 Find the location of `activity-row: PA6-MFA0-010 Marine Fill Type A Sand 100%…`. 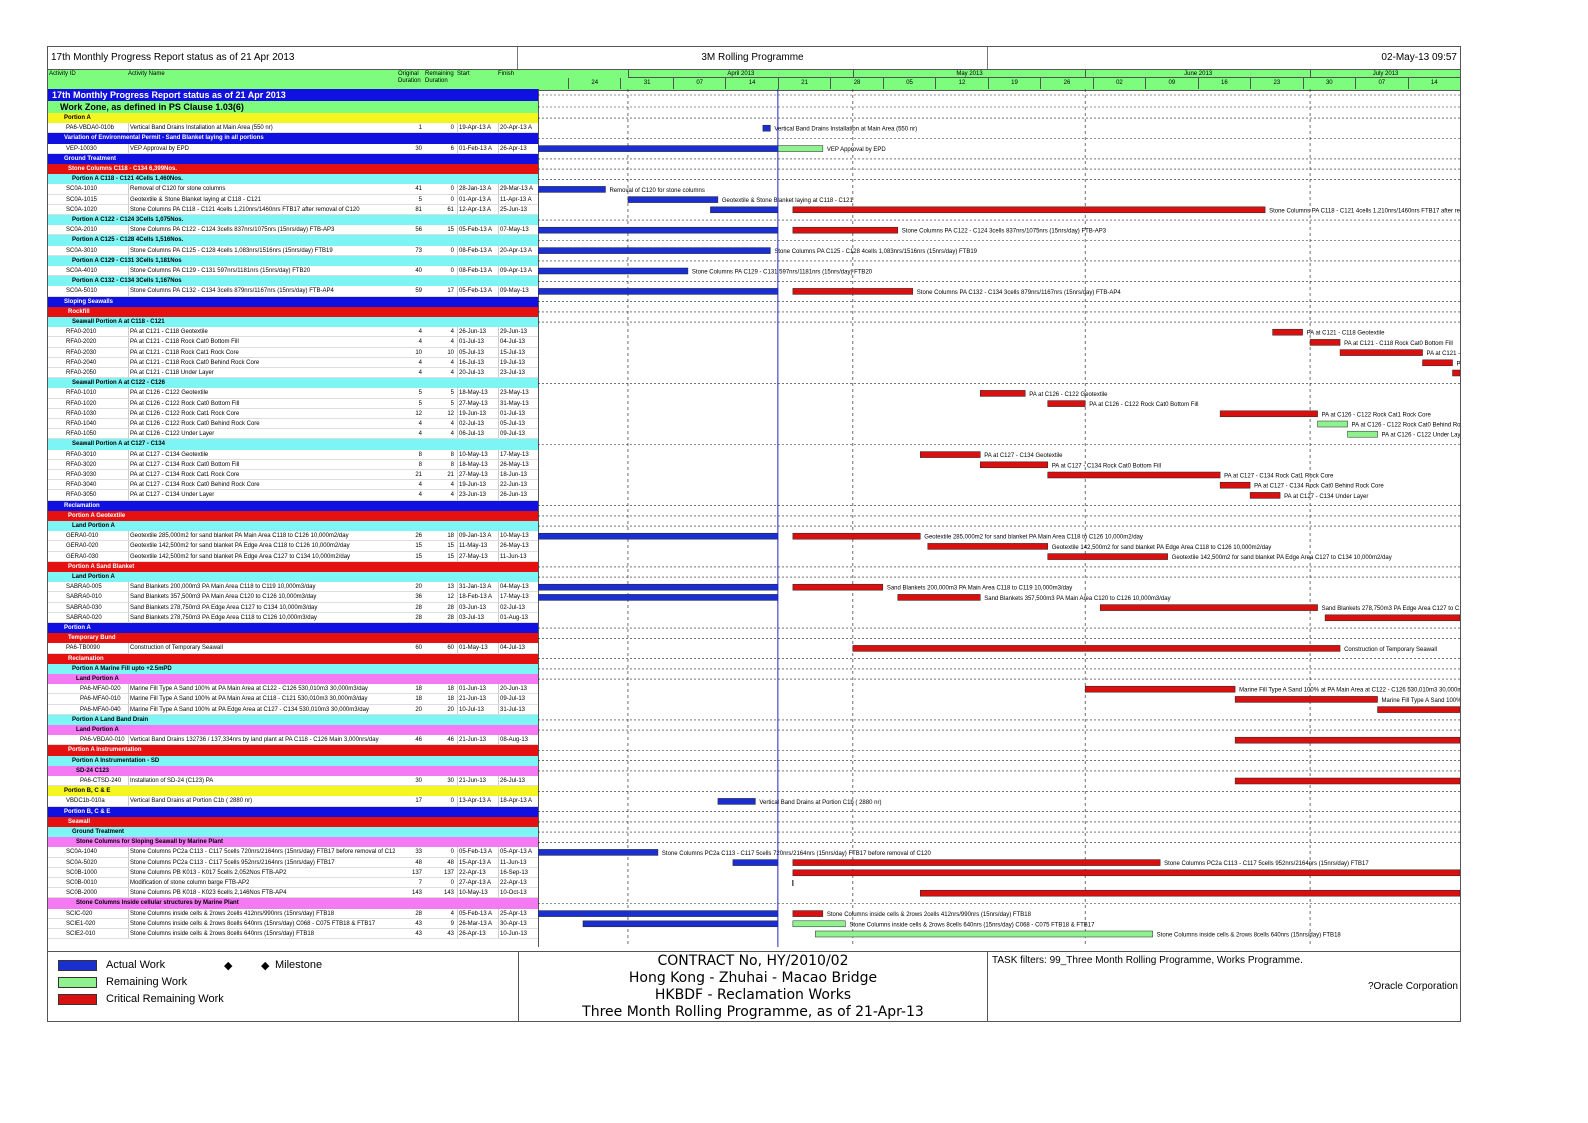

activity-row: PA6-MFA0-010 Marine Fill Type A Sand 100%… is located at coordinates (293, 699).